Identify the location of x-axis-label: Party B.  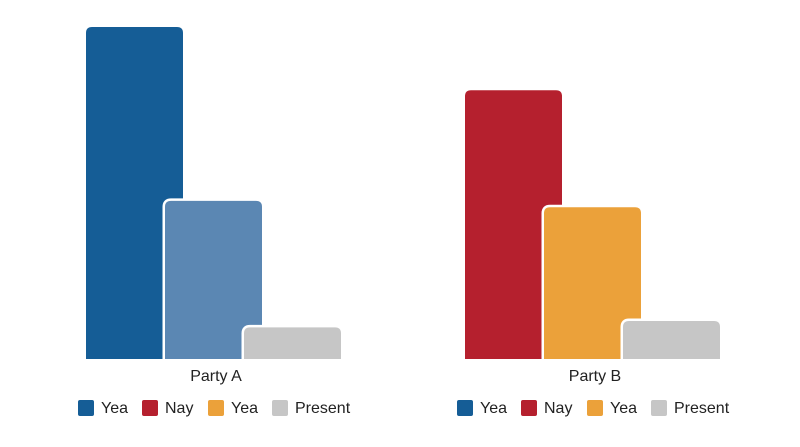
(595, 376).